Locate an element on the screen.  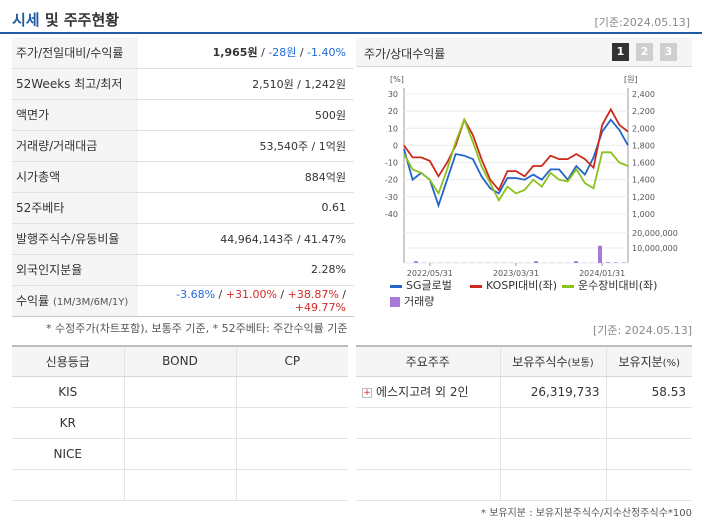
volume-row: 거래량/거래대금 53,540주 / 1억원 is located at coordinates (183, 145).